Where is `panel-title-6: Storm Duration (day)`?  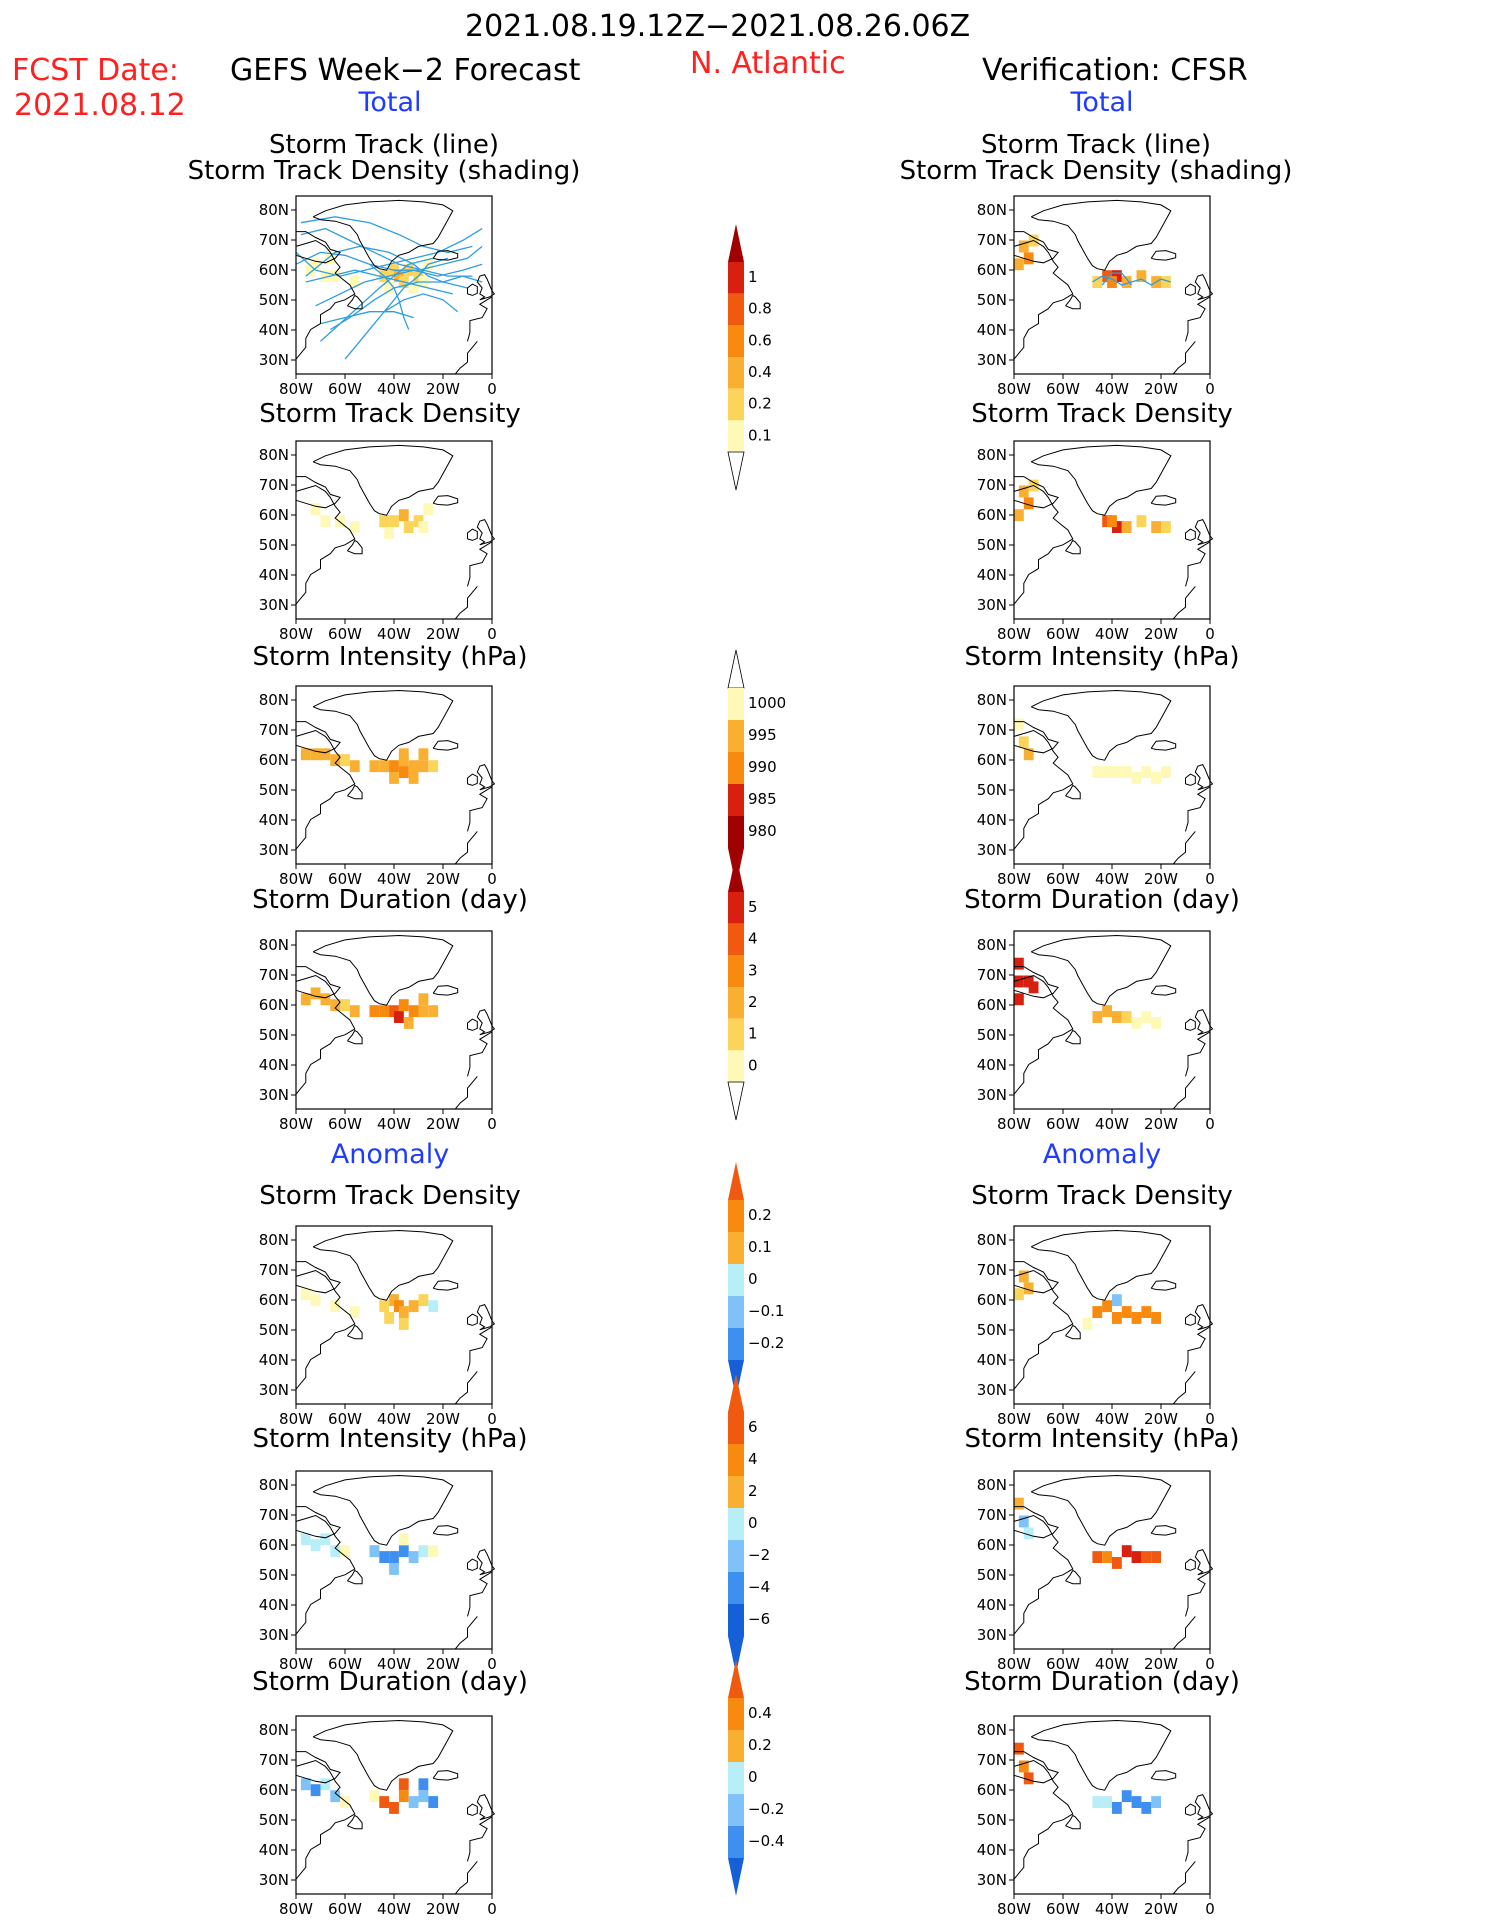 panel-title-6: Storm Duration (day) is located at coordinates (390, 900).